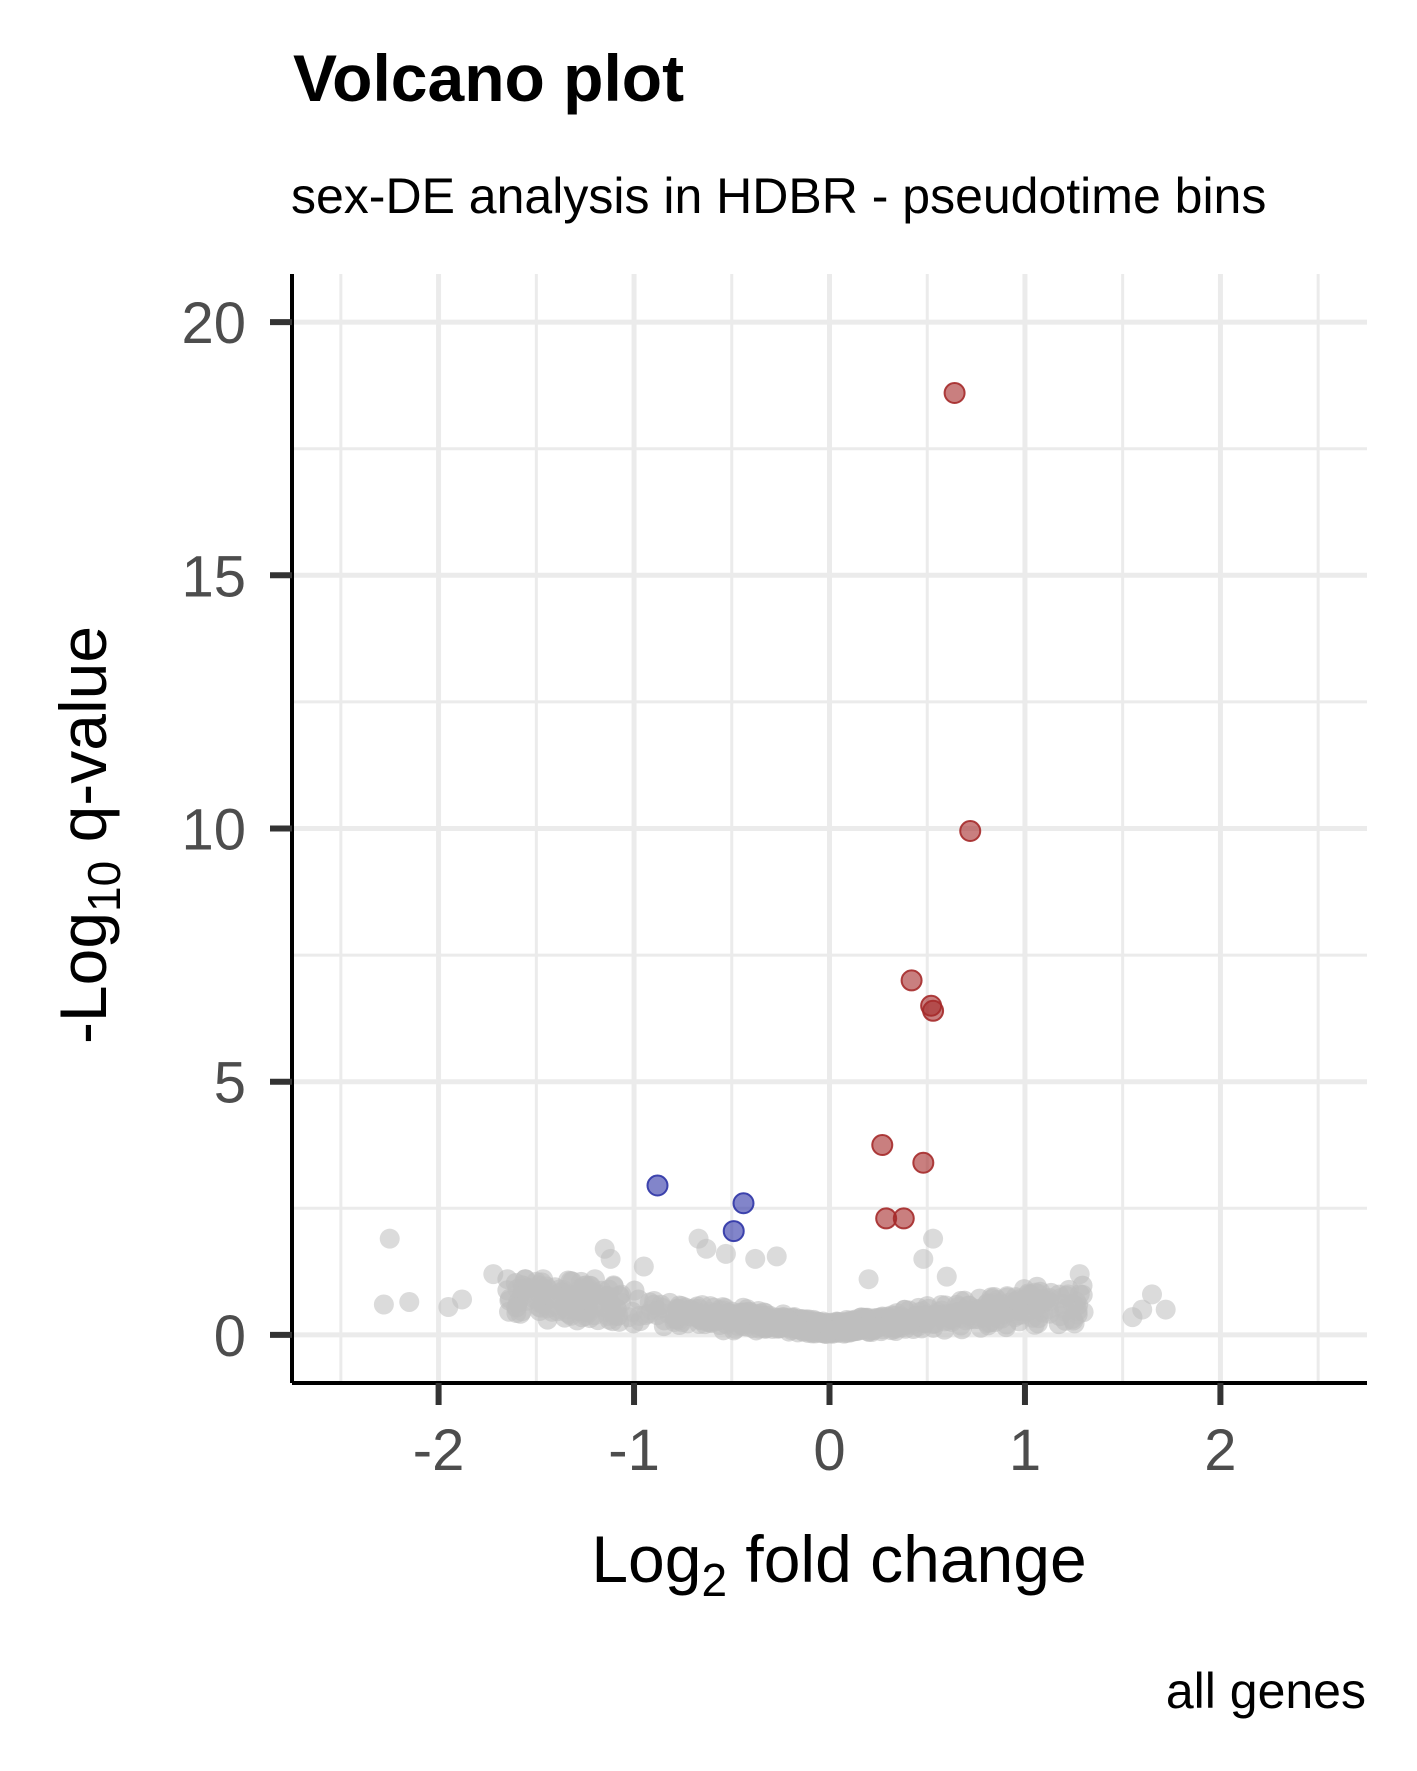 This screenshot has width=1417, height=1771. What do you see at coordinates (230, 1336) in the screenshot?
I see `y-tick-label: 0` at bounding box center [230, 1336].